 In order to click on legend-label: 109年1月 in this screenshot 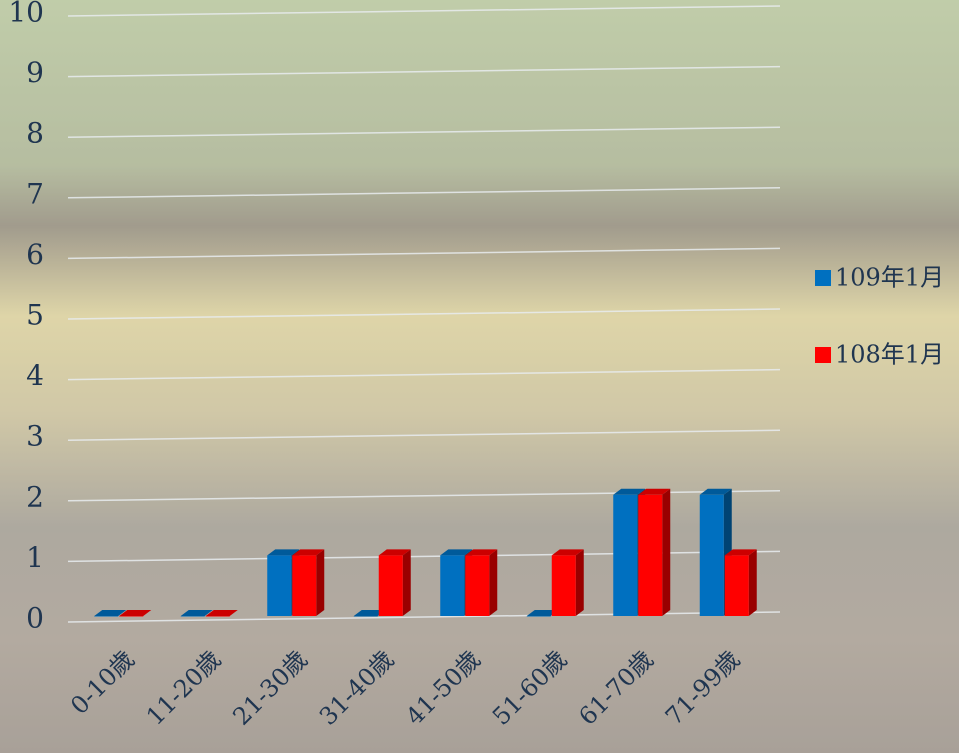, I will do `click(889, 278)`.